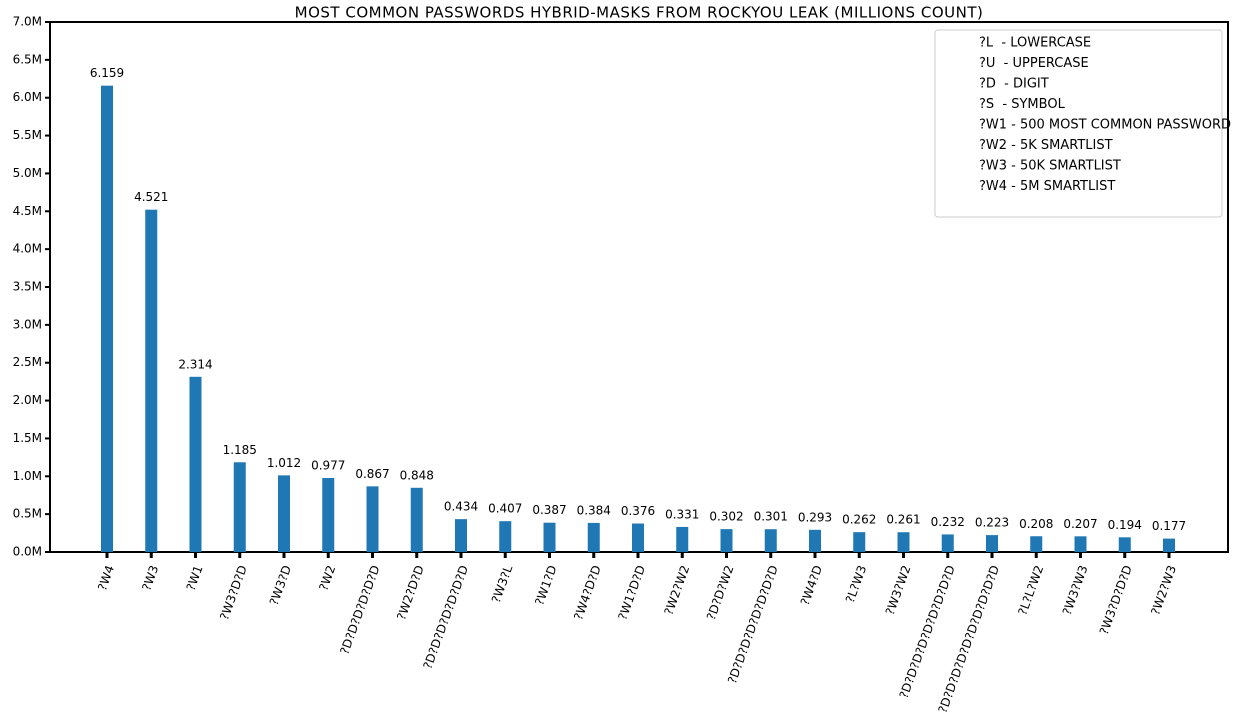  I want to click on y-tick-label: 4.0M, so click(27, 249).